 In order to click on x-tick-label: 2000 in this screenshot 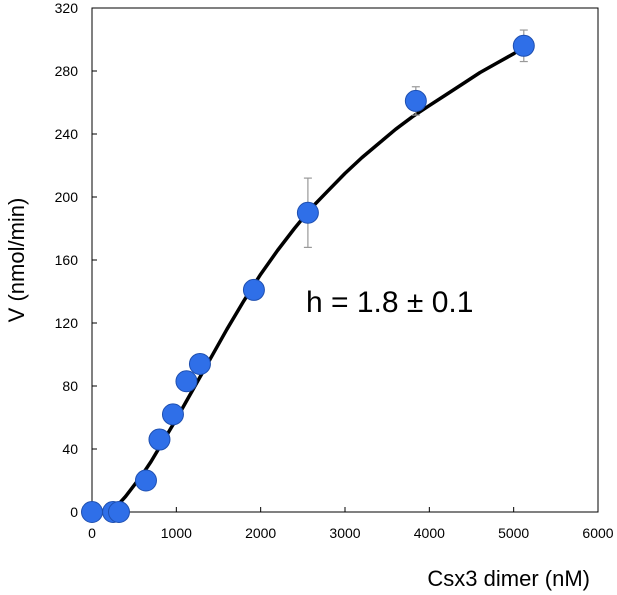, I will do `click(260, 533)`.